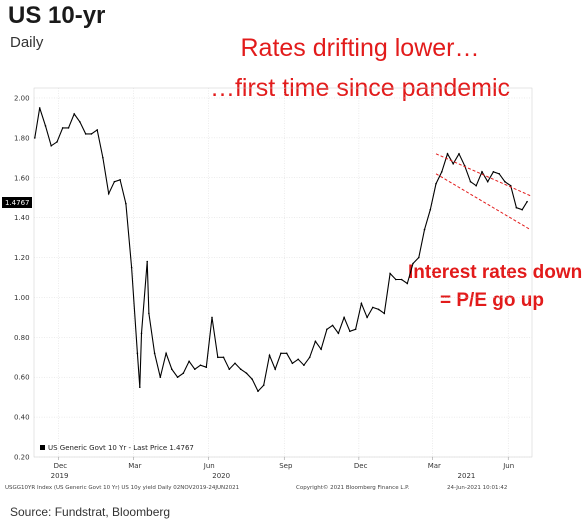 Image resolution: width=588 pixels, height=526 pixels. What do you see at coordinates (22, 218) in the screenshot?
I see `y-tick-label: 1.40` at bounding box center [22, 218].